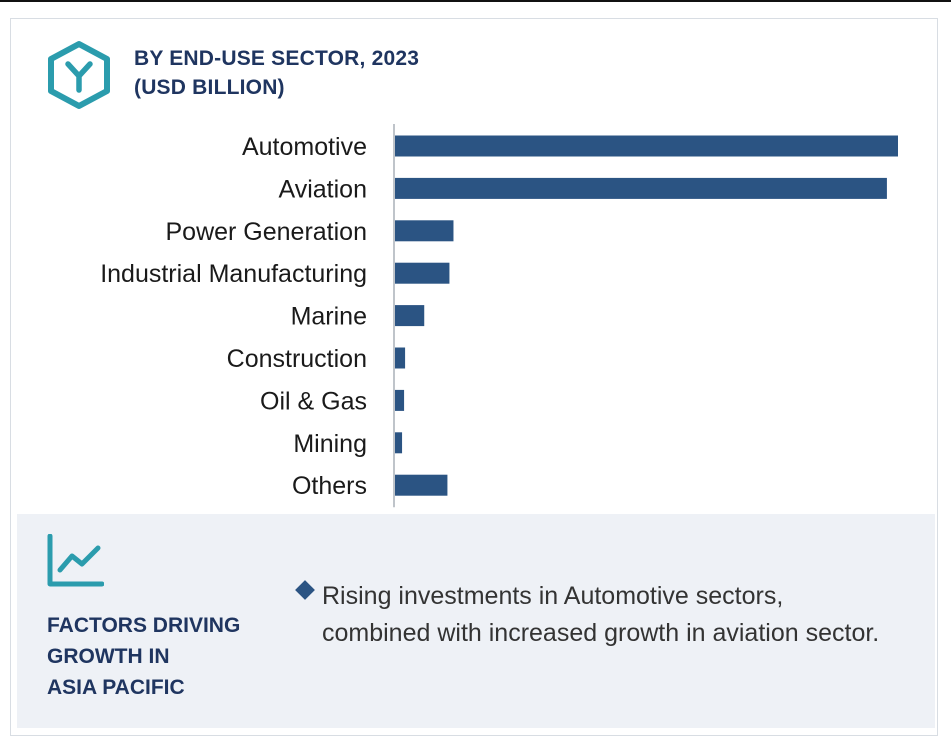 The image size is (951, 744). I want to click on category-label-aviation: Aviation, so click(323, 189).